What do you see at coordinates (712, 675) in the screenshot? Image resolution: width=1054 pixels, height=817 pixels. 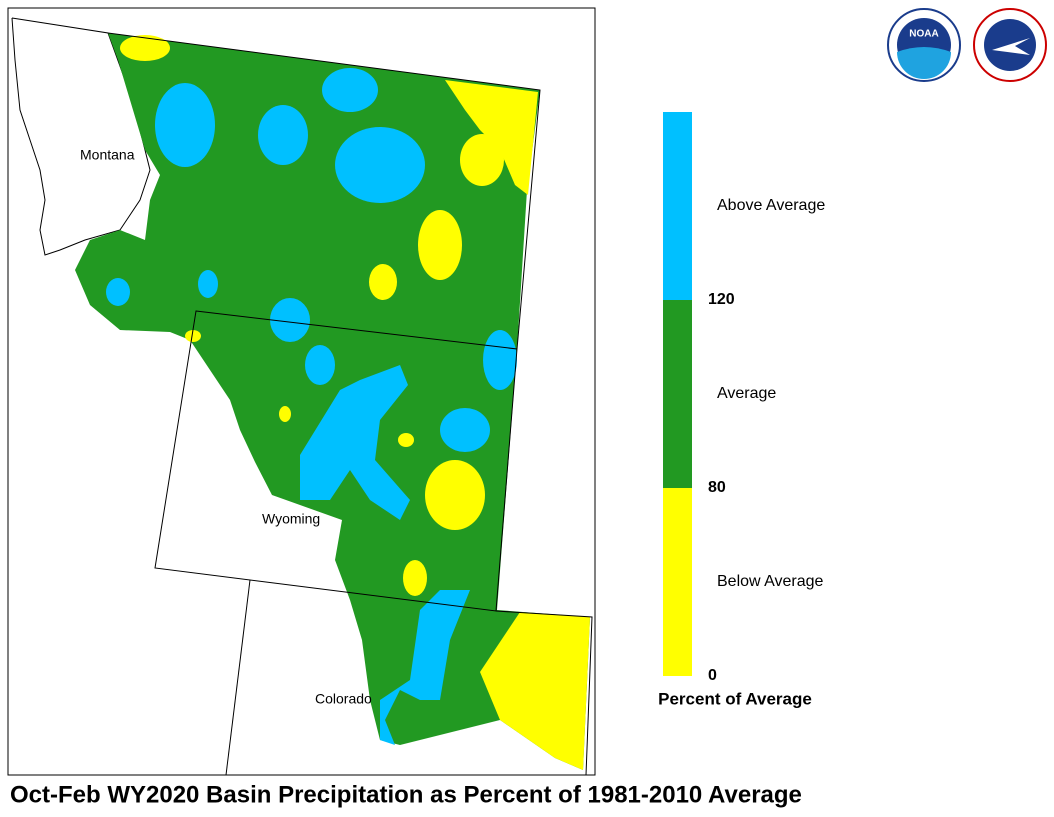 I see `legend-break: 0` at bounding box center [712, 675].